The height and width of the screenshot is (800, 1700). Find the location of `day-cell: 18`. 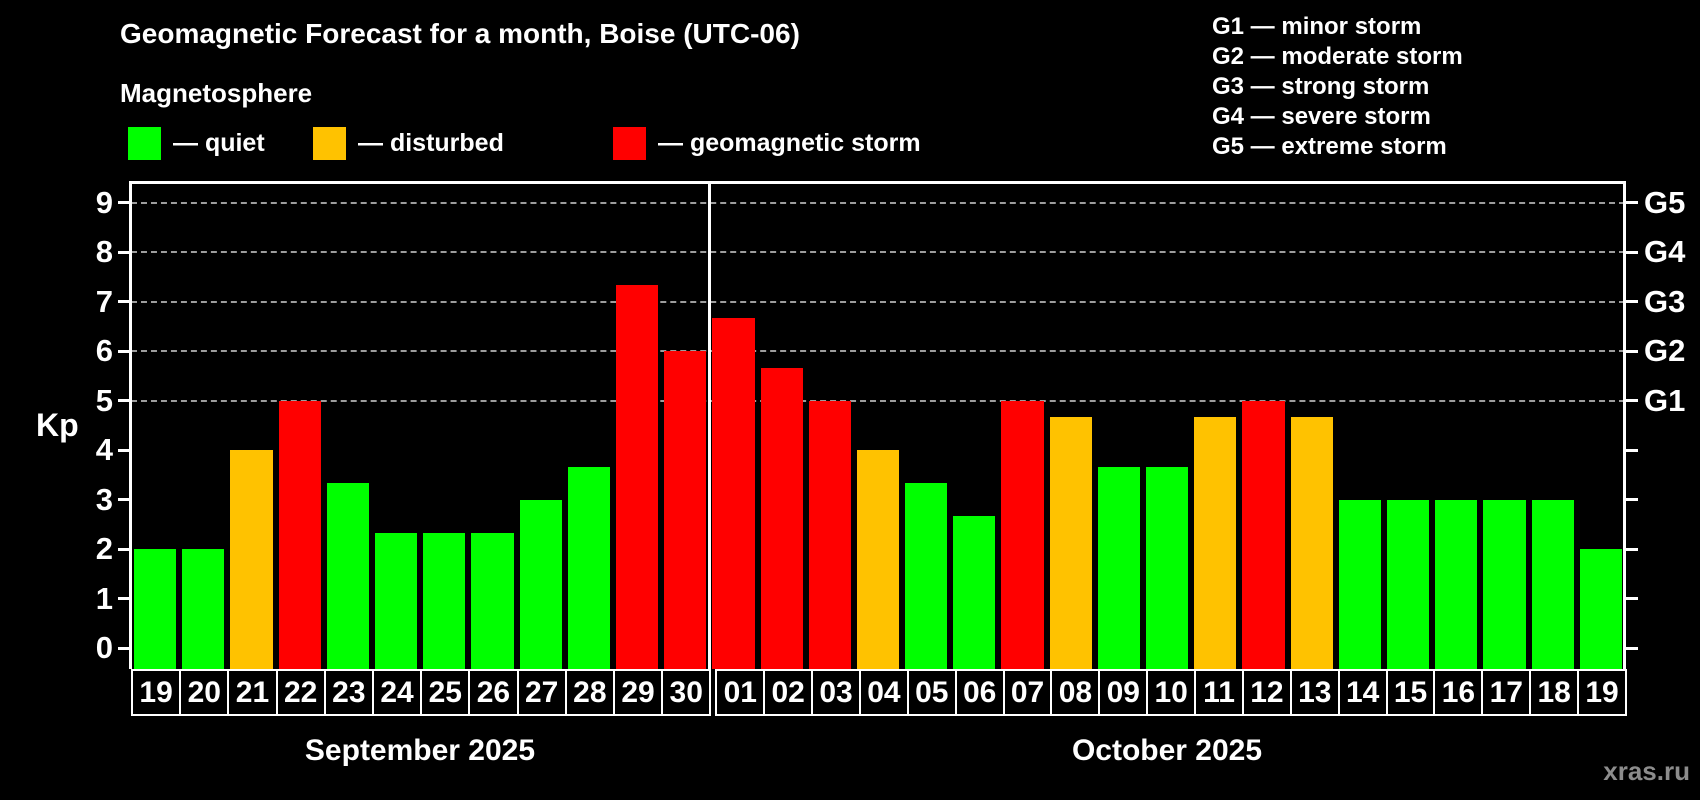

day-cell: 18 is located at coordinates (1554, 692).